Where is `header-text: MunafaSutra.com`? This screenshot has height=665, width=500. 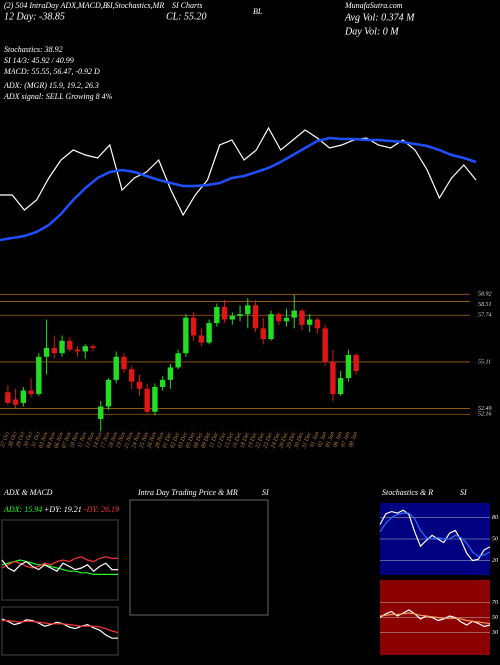
header-text: MunafaSutra.com is located at coordinates (373, 5).